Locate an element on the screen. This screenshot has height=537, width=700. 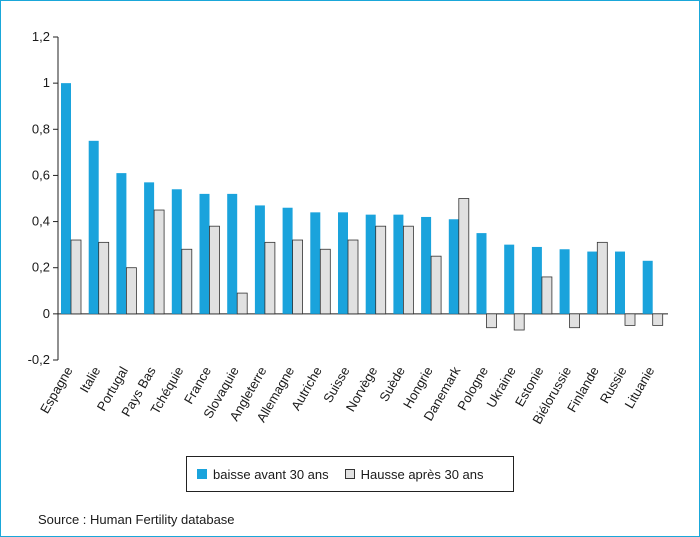
legend-swatch-series-b is located at coordinates (349, 474).